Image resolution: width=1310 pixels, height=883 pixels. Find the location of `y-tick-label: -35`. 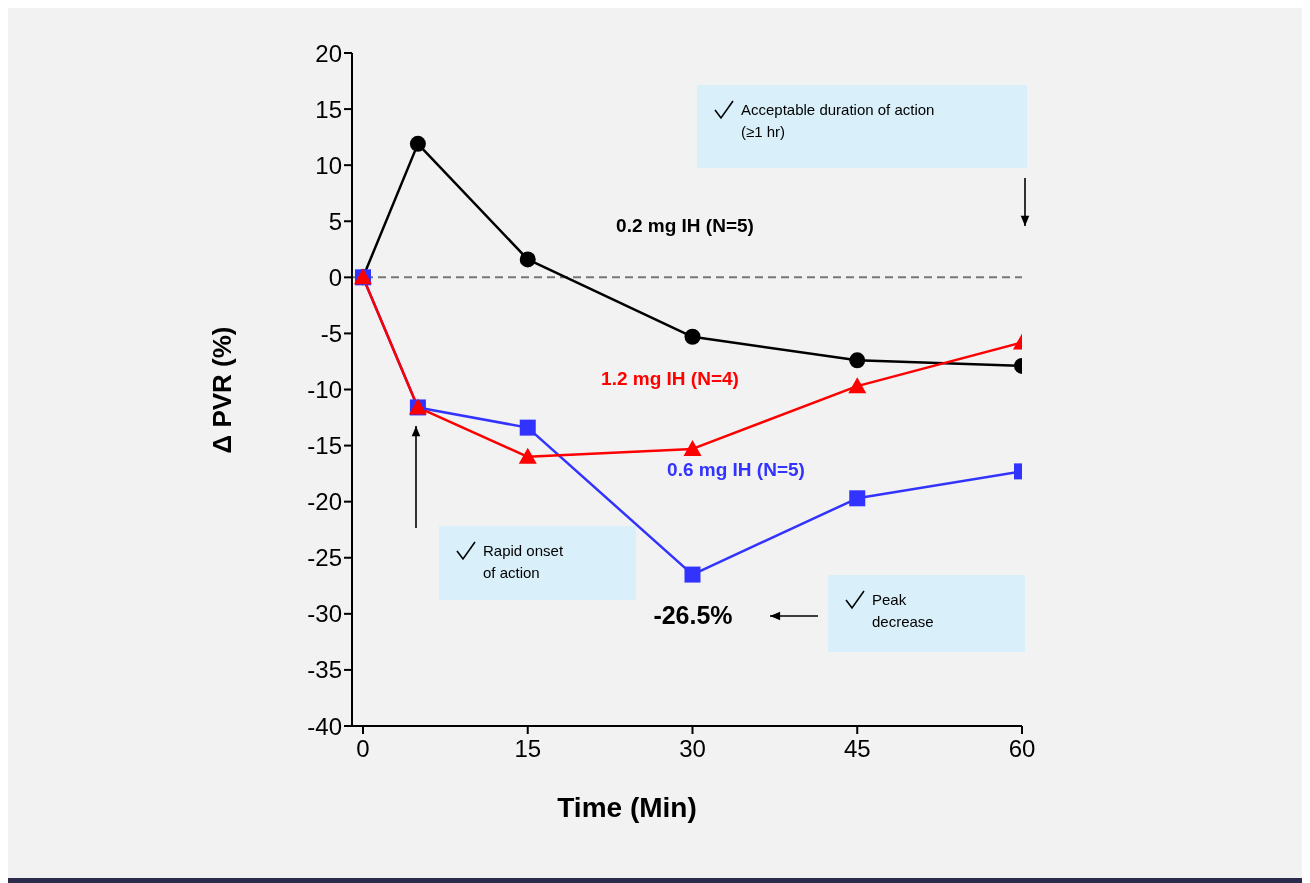

y-tick-label: -35 is located at coordinates (324, 670).